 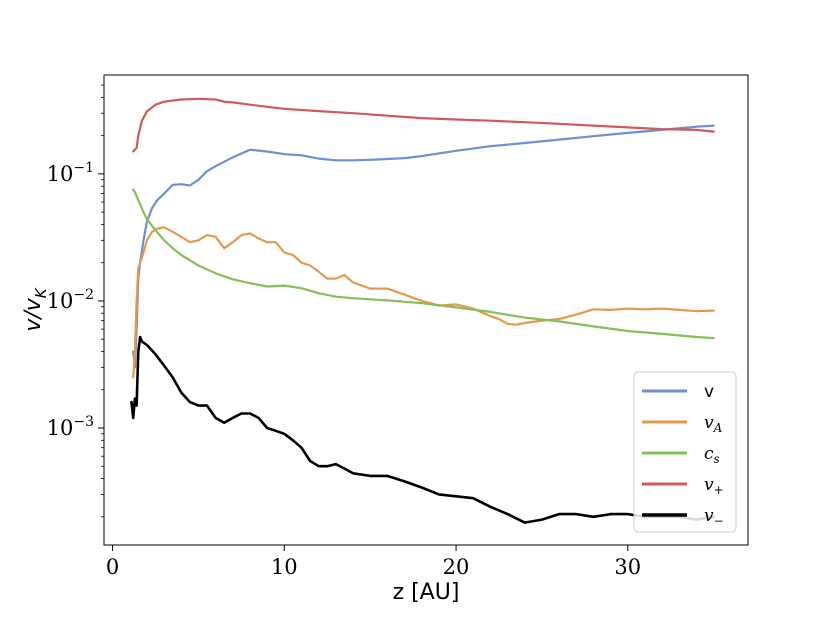 What do you see at coordinates (683, 455) in the screenshot?
I see `legend-items: v vA cs v+ v−` at bounding box center [683, 455].